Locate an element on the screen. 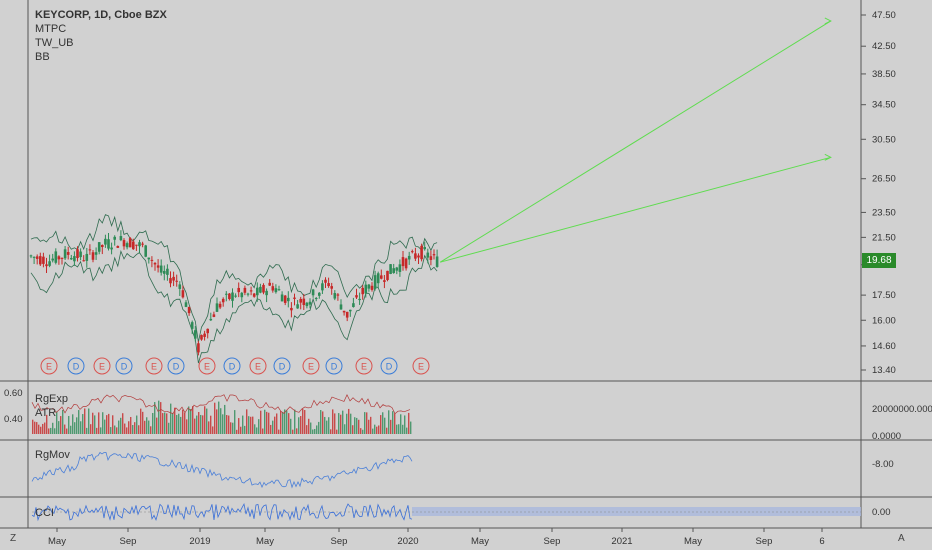  indicator-tw-ub: TW_UB is located at coordinates (54, 43).